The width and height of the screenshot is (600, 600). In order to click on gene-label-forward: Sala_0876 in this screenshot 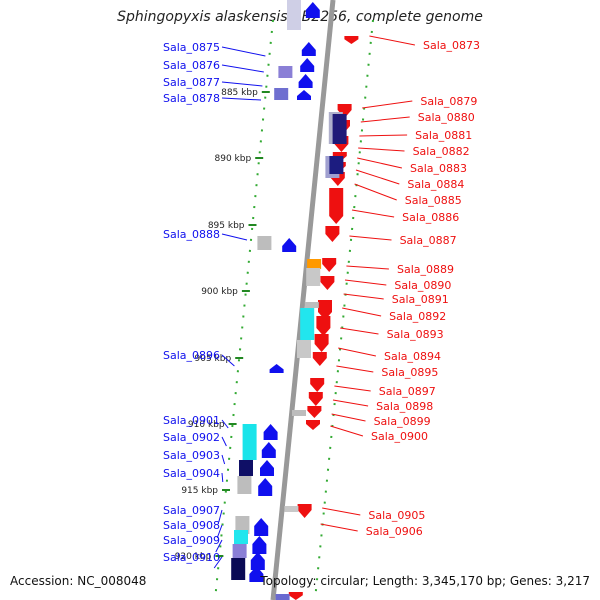, I will do `click(191, 65)`.